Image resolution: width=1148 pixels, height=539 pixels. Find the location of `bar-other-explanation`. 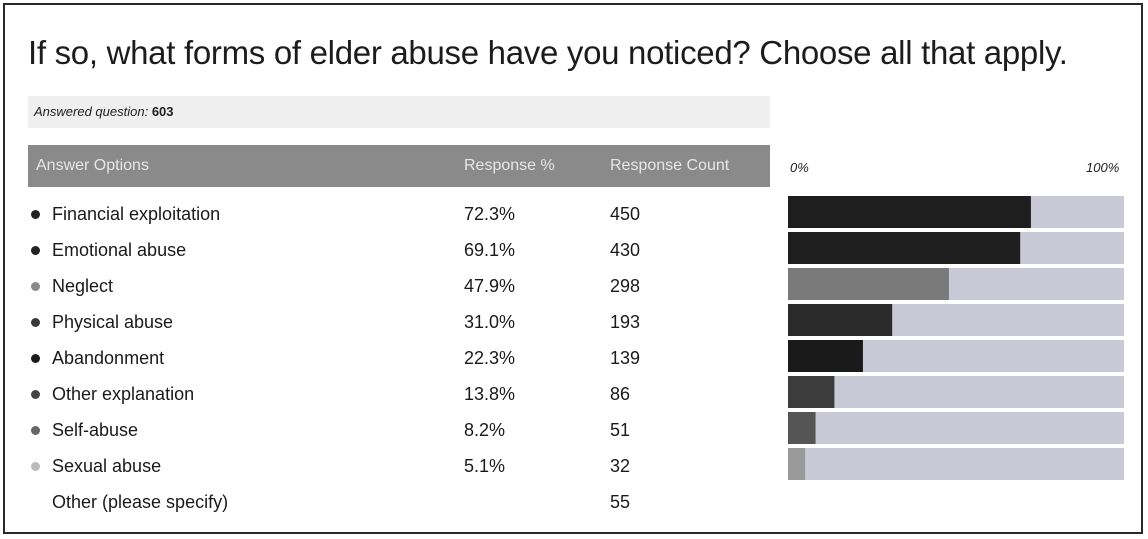

bar-other-explanation is located at coordinates (811, 392).